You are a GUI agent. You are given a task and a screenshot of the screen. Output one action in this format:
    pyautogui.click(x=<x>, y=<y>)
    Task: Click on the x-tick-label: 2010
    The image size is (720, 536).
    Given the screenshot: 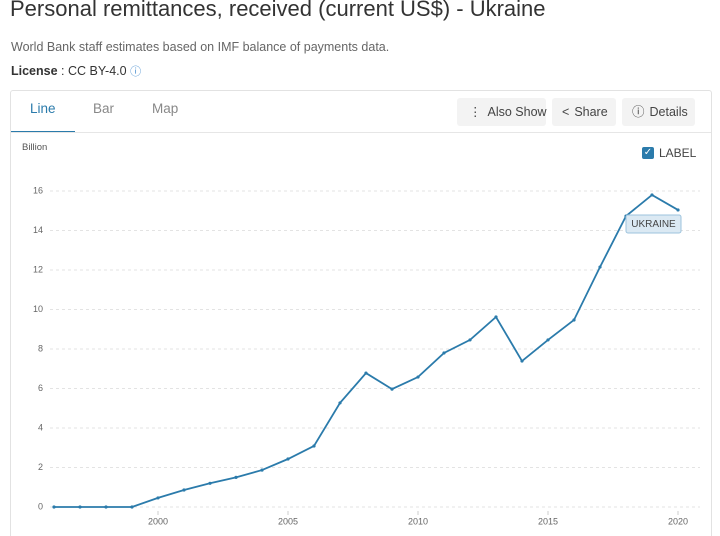 What is the action you would take?
    pyautogui.click(x=418, y=521)
    